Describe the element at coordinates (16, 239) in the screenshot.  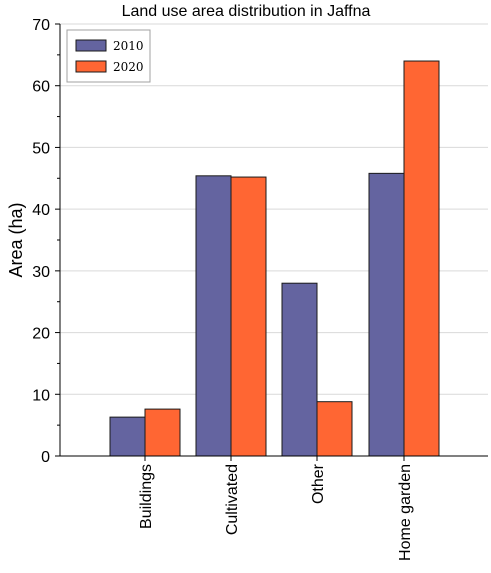
I see `y-axis-label: Area (ha)` at that location.